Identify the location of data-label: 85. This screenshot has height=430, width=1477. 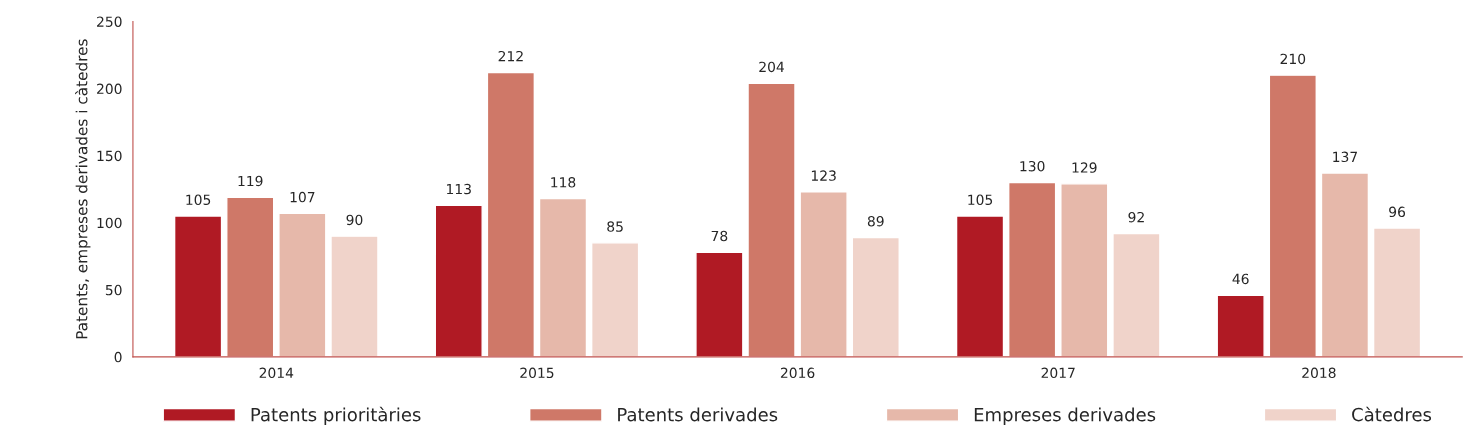
(615, 226).